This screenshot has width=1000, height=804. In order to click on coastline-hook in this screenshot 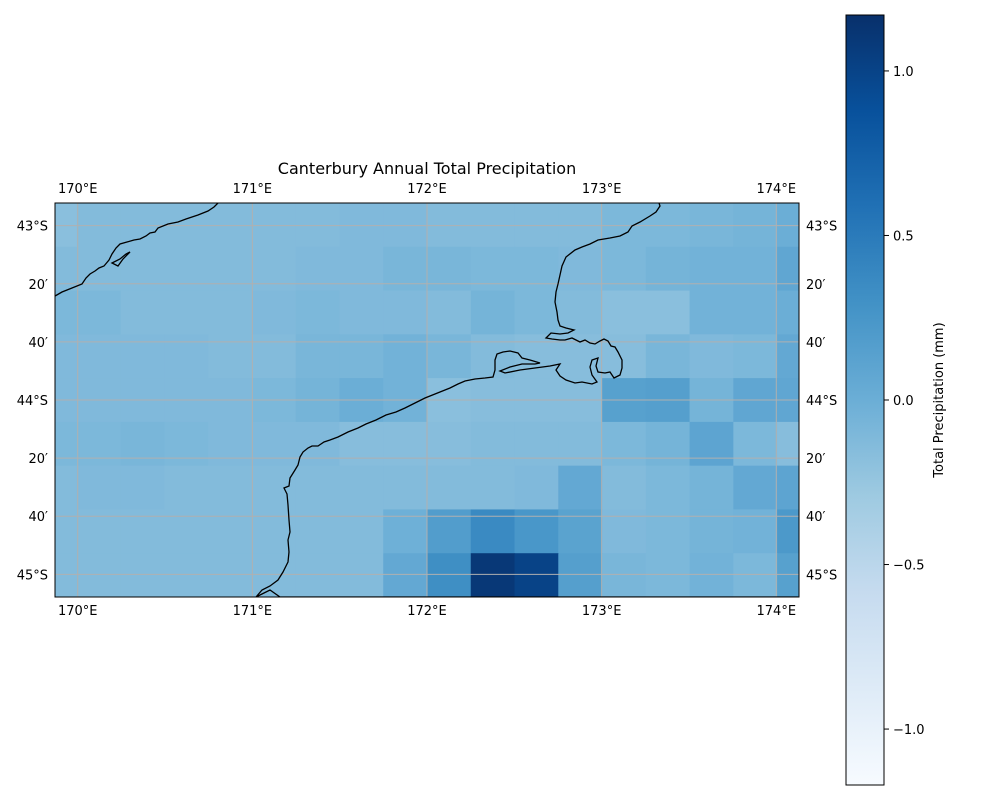, I will do `click(120, 259)`.